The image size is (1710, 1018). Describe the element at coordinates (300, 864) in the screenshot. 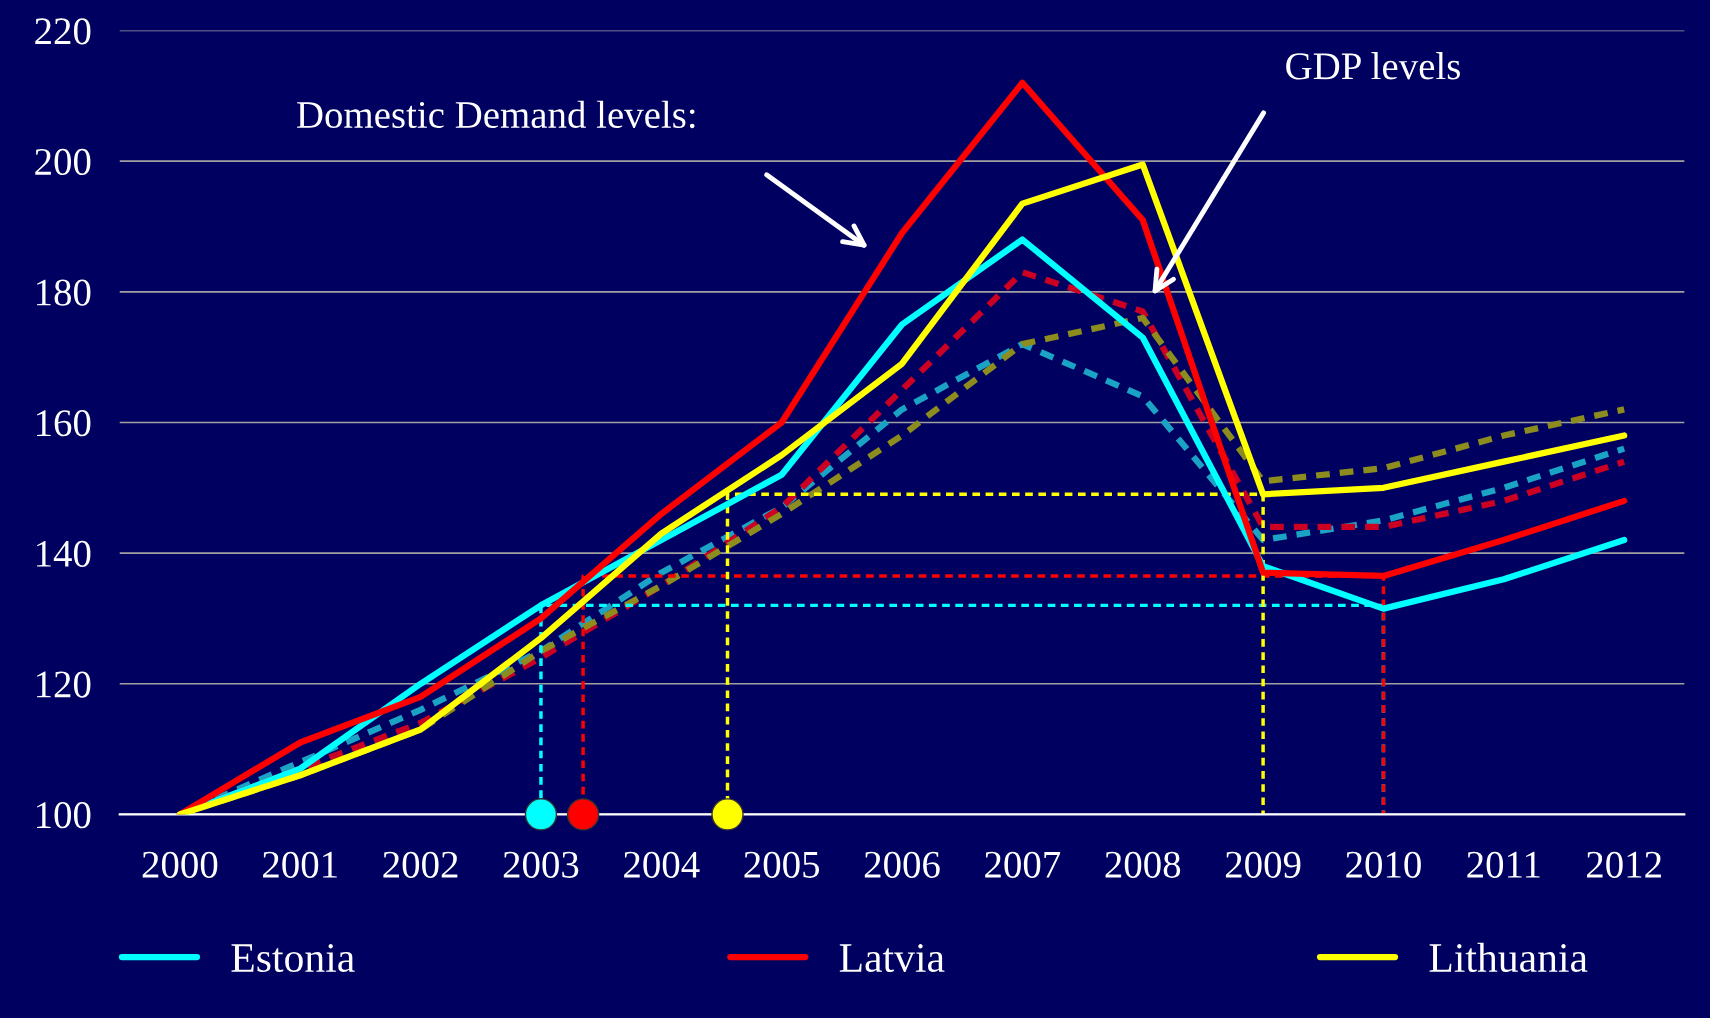

I see `x-tick-label: 2001` at that location.